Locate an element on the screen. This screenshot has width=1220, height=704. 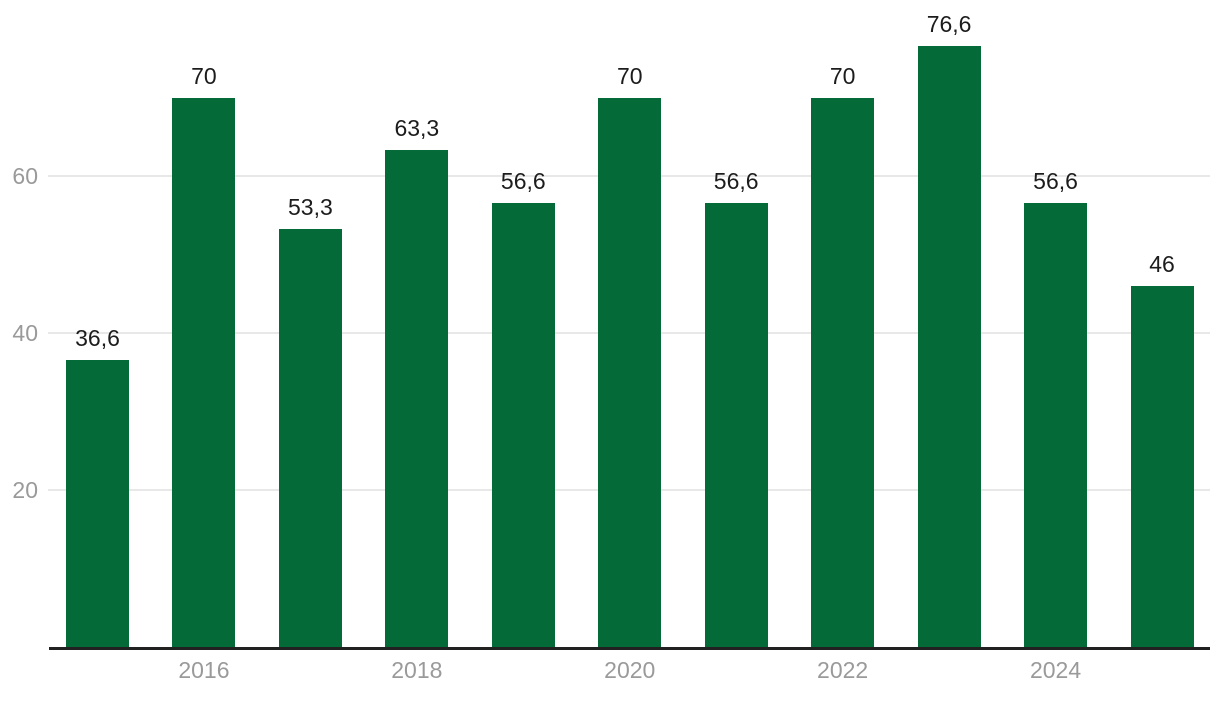
bar-2019 is located at coordinates (523, 424).